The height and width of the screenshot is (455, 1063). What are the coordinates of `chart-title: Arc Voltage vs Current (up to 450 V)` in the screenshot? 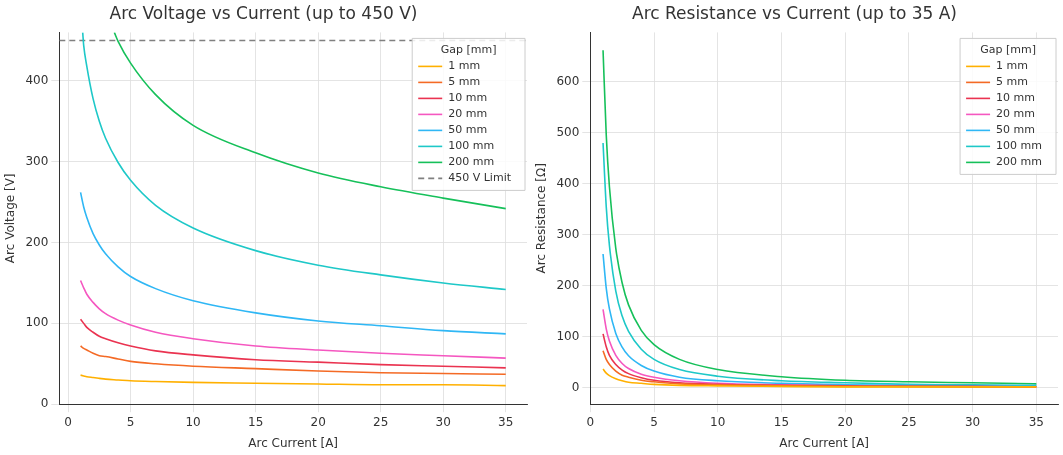 It's located at (263, 12).